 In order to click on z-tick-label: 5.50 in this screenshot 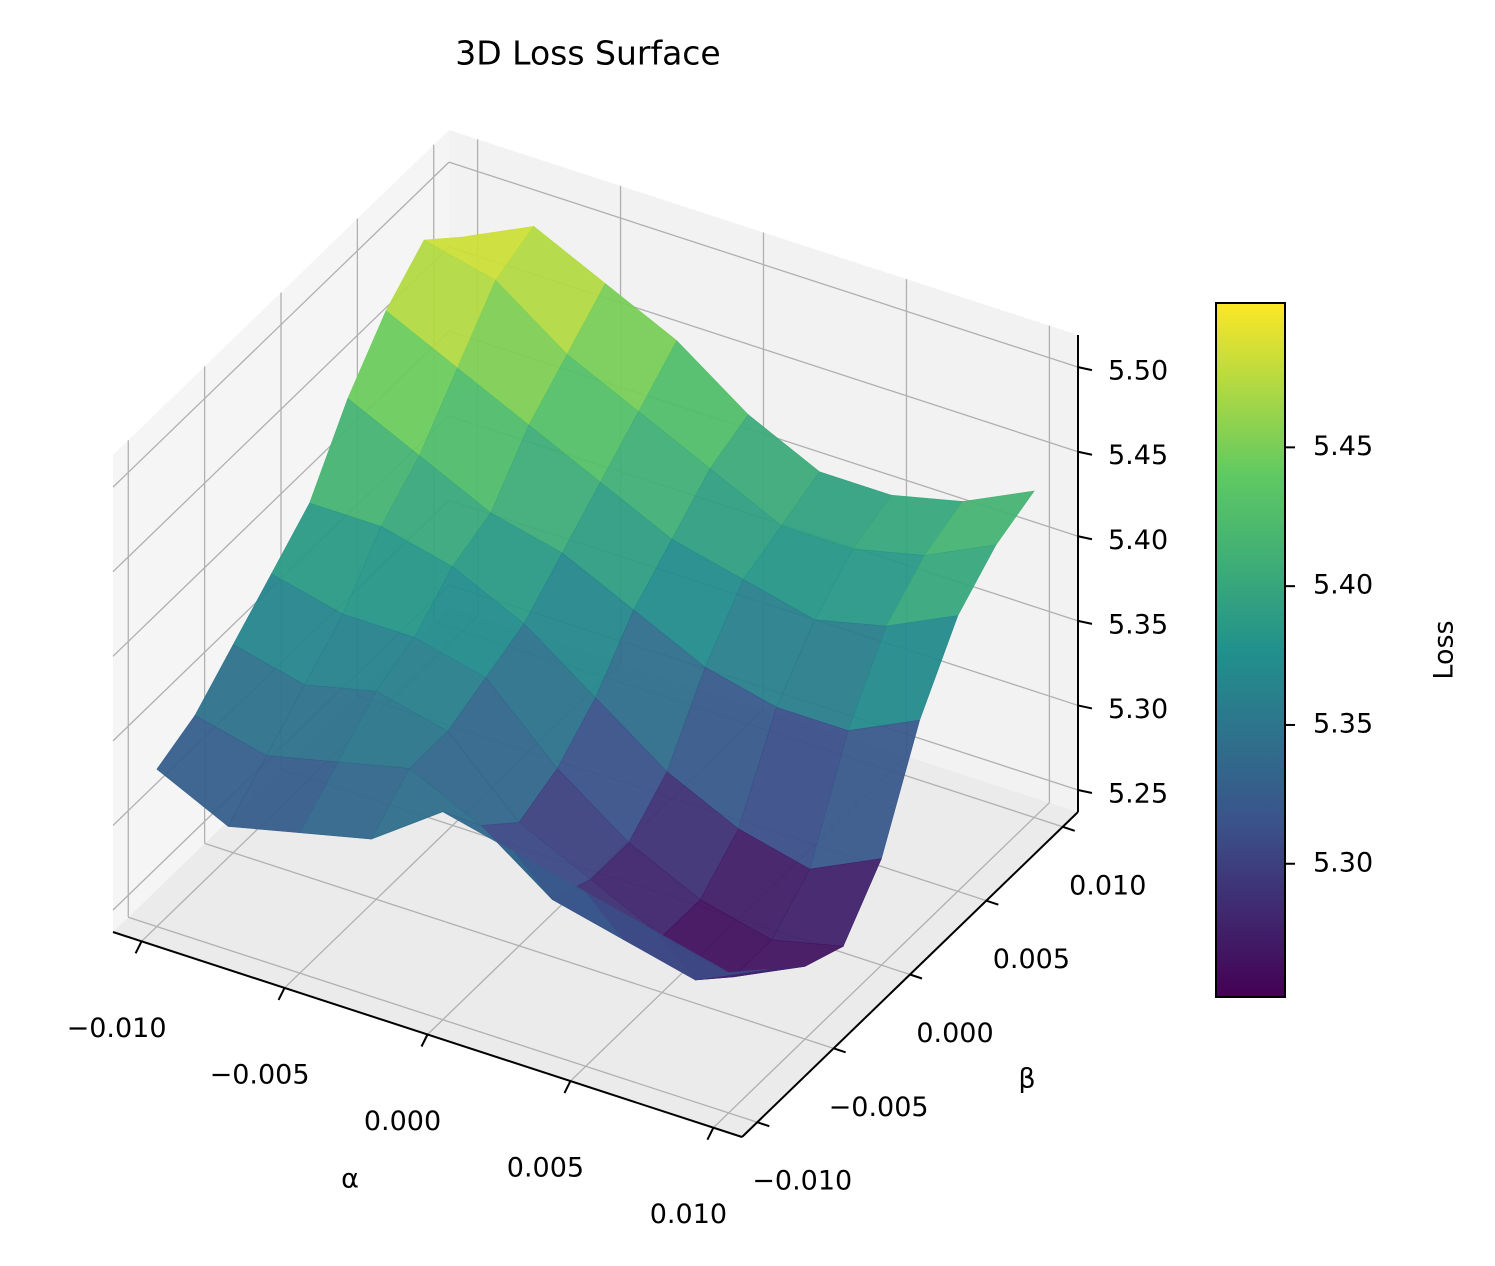, I will do `click(1138, 371)`.